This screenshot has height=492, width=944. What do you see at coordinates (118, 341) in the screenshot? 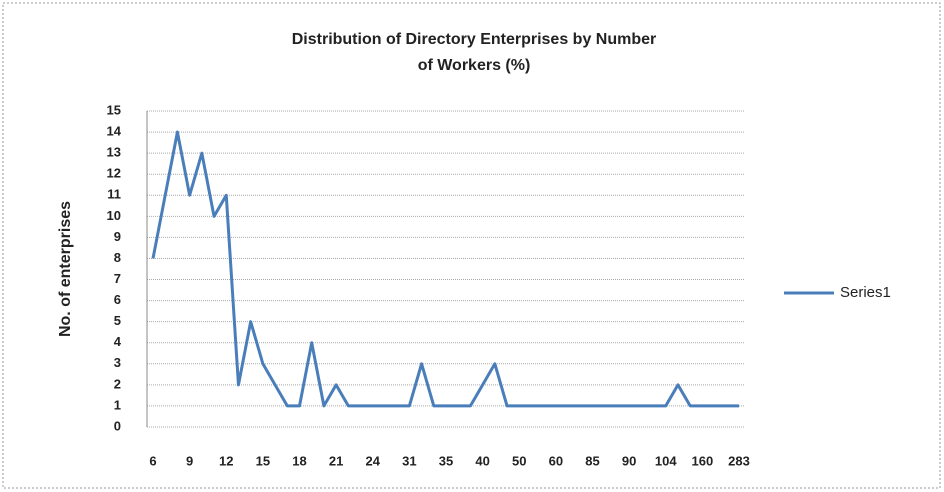
I see `y-tick-label: 4` at bounding box center [118, 341].